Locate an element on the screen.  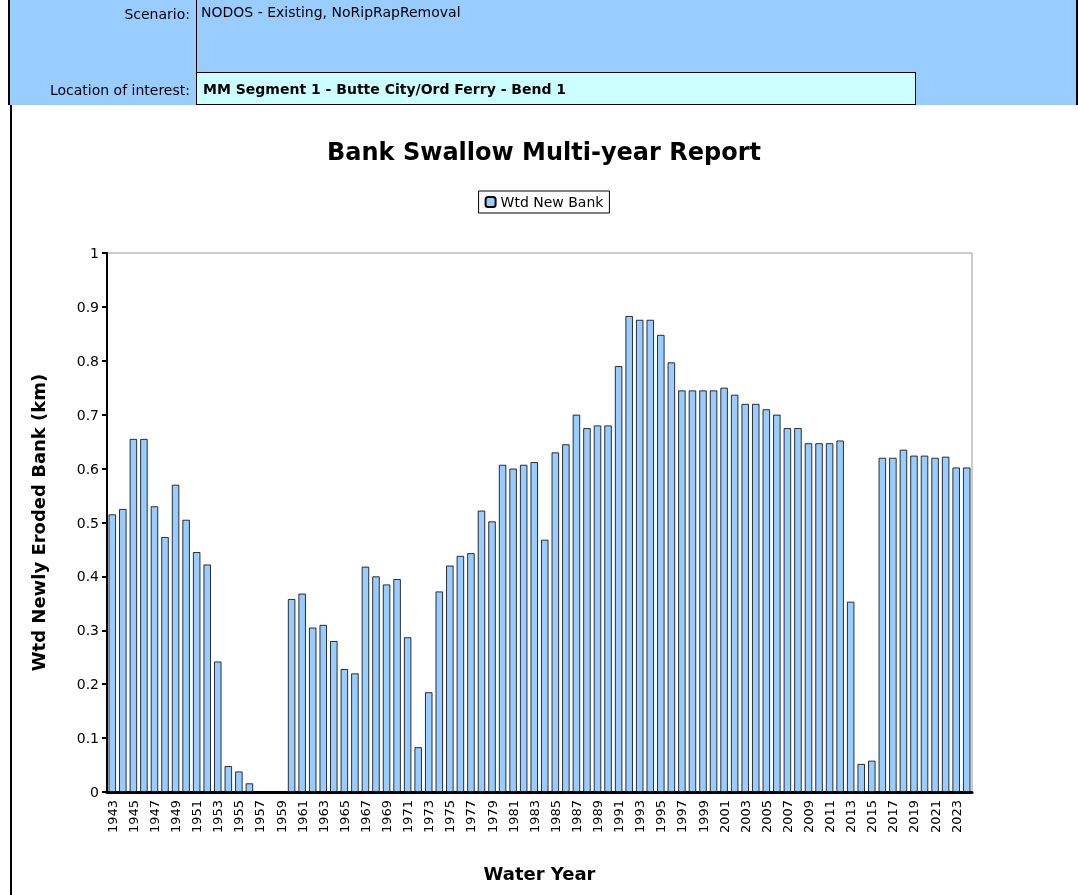
x-tick-label: 2017 is located at coordinates (893, 817).